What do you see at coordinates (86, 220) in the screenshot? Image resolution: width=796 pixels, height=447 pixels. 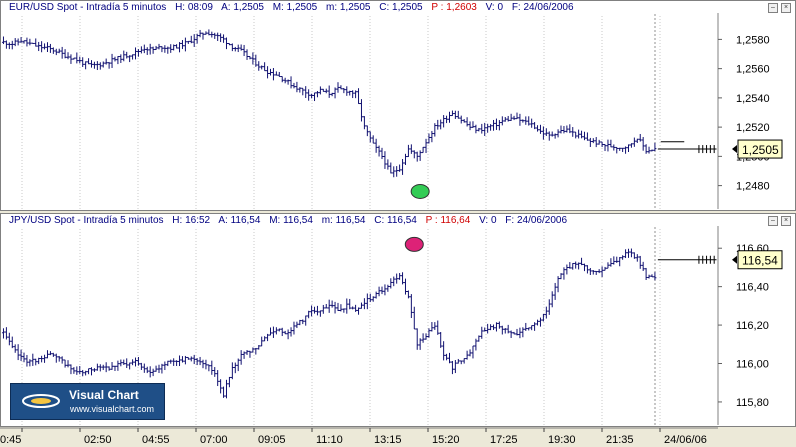 I see `title-symbol: JPY/USD Spot - Intradía 5 minutos` at bounding box center [86, 220].